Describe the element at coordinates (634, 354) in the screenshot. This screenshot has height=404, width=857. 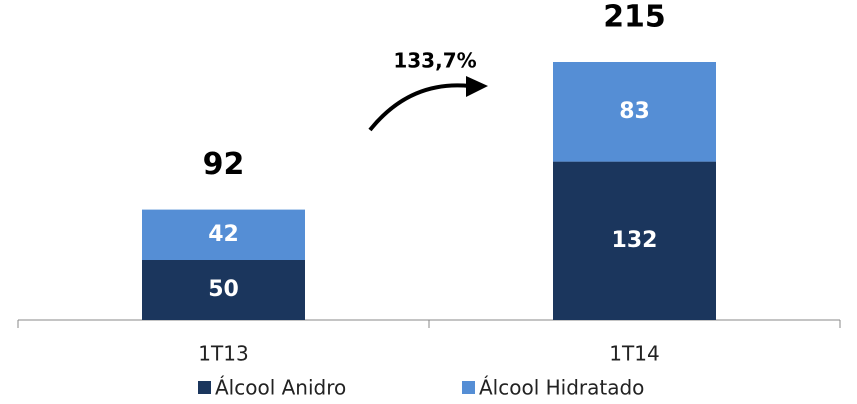
I see `x-tick-label: 1T14` at that location.